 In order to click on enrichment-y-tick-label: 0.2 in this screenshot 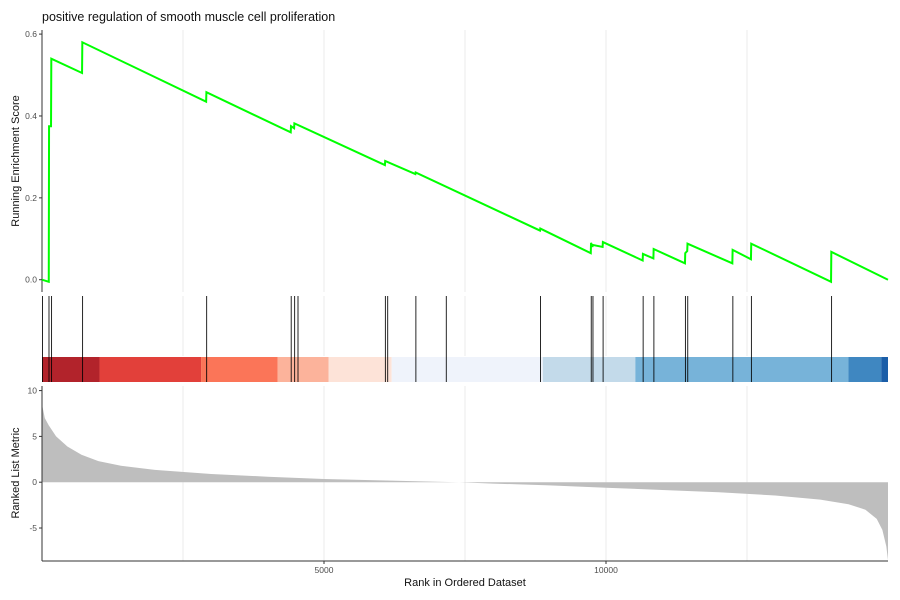, I will do `click(31, 198)`.